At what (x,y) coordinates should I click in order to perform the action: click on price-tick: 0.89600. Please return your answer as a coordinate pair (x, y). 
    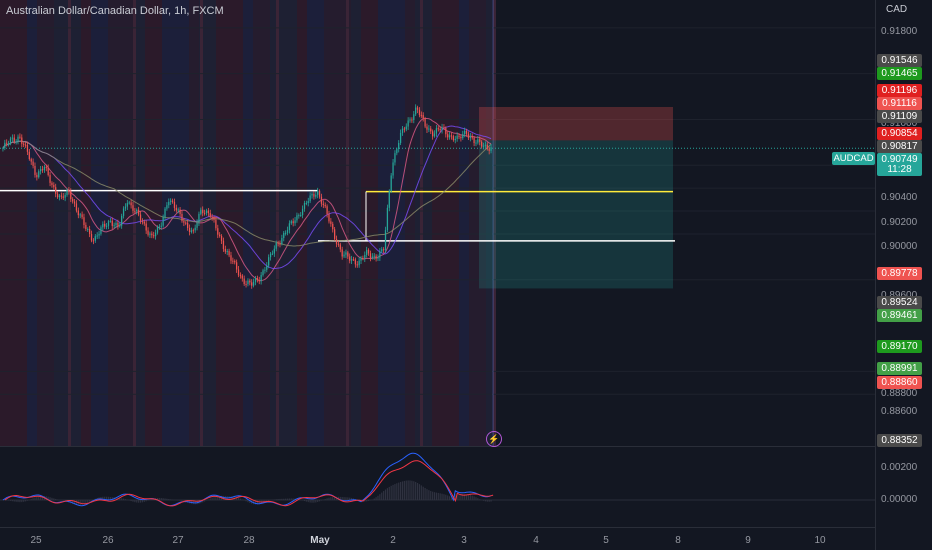
    Looking at the image, I should click on (899, 295).